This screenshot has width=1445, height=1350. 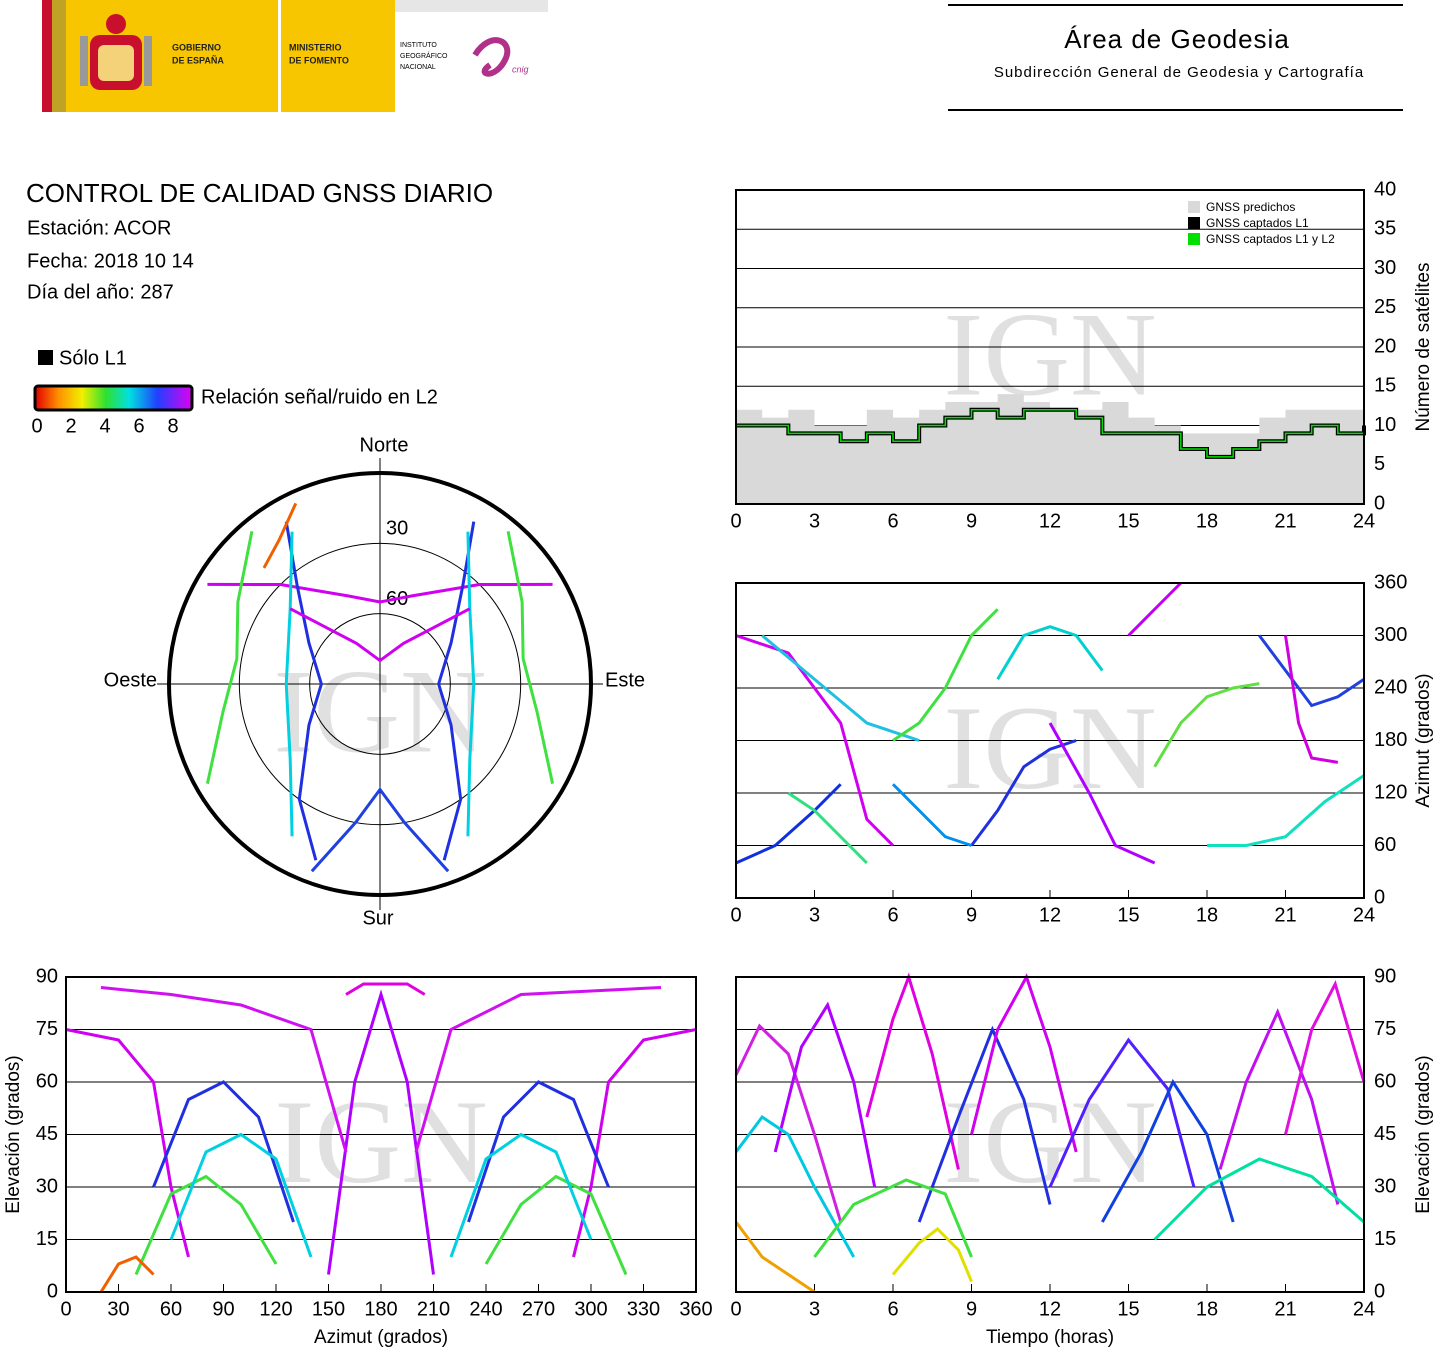 What do you see at coordinates (275, 1309) in the screenshot?
I see `x-tick-label: 120` at bounding box center [275, 1309].